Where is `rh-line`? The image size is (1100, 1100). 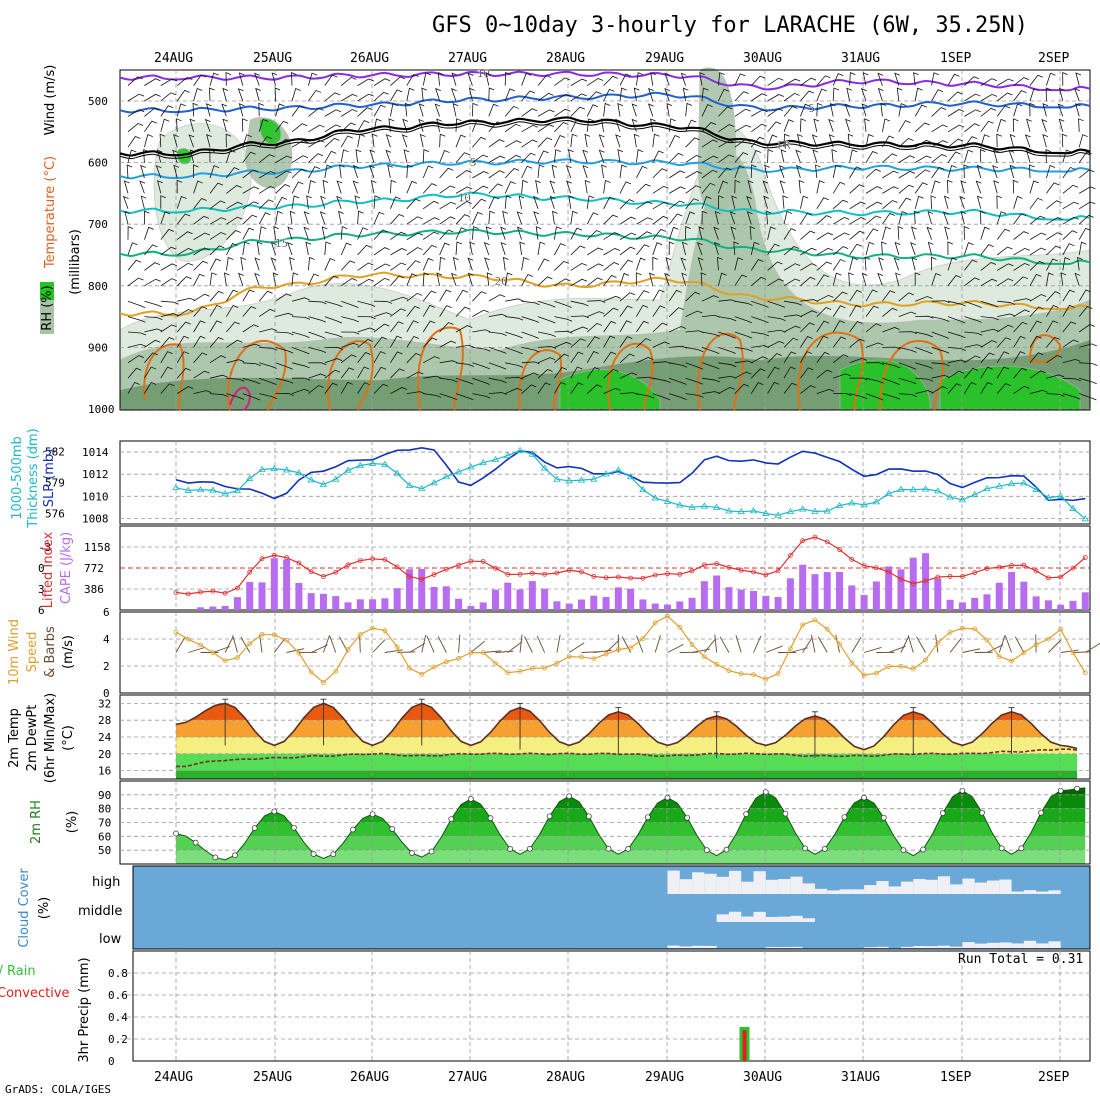
rh-line is located at coordinates (630, 824).